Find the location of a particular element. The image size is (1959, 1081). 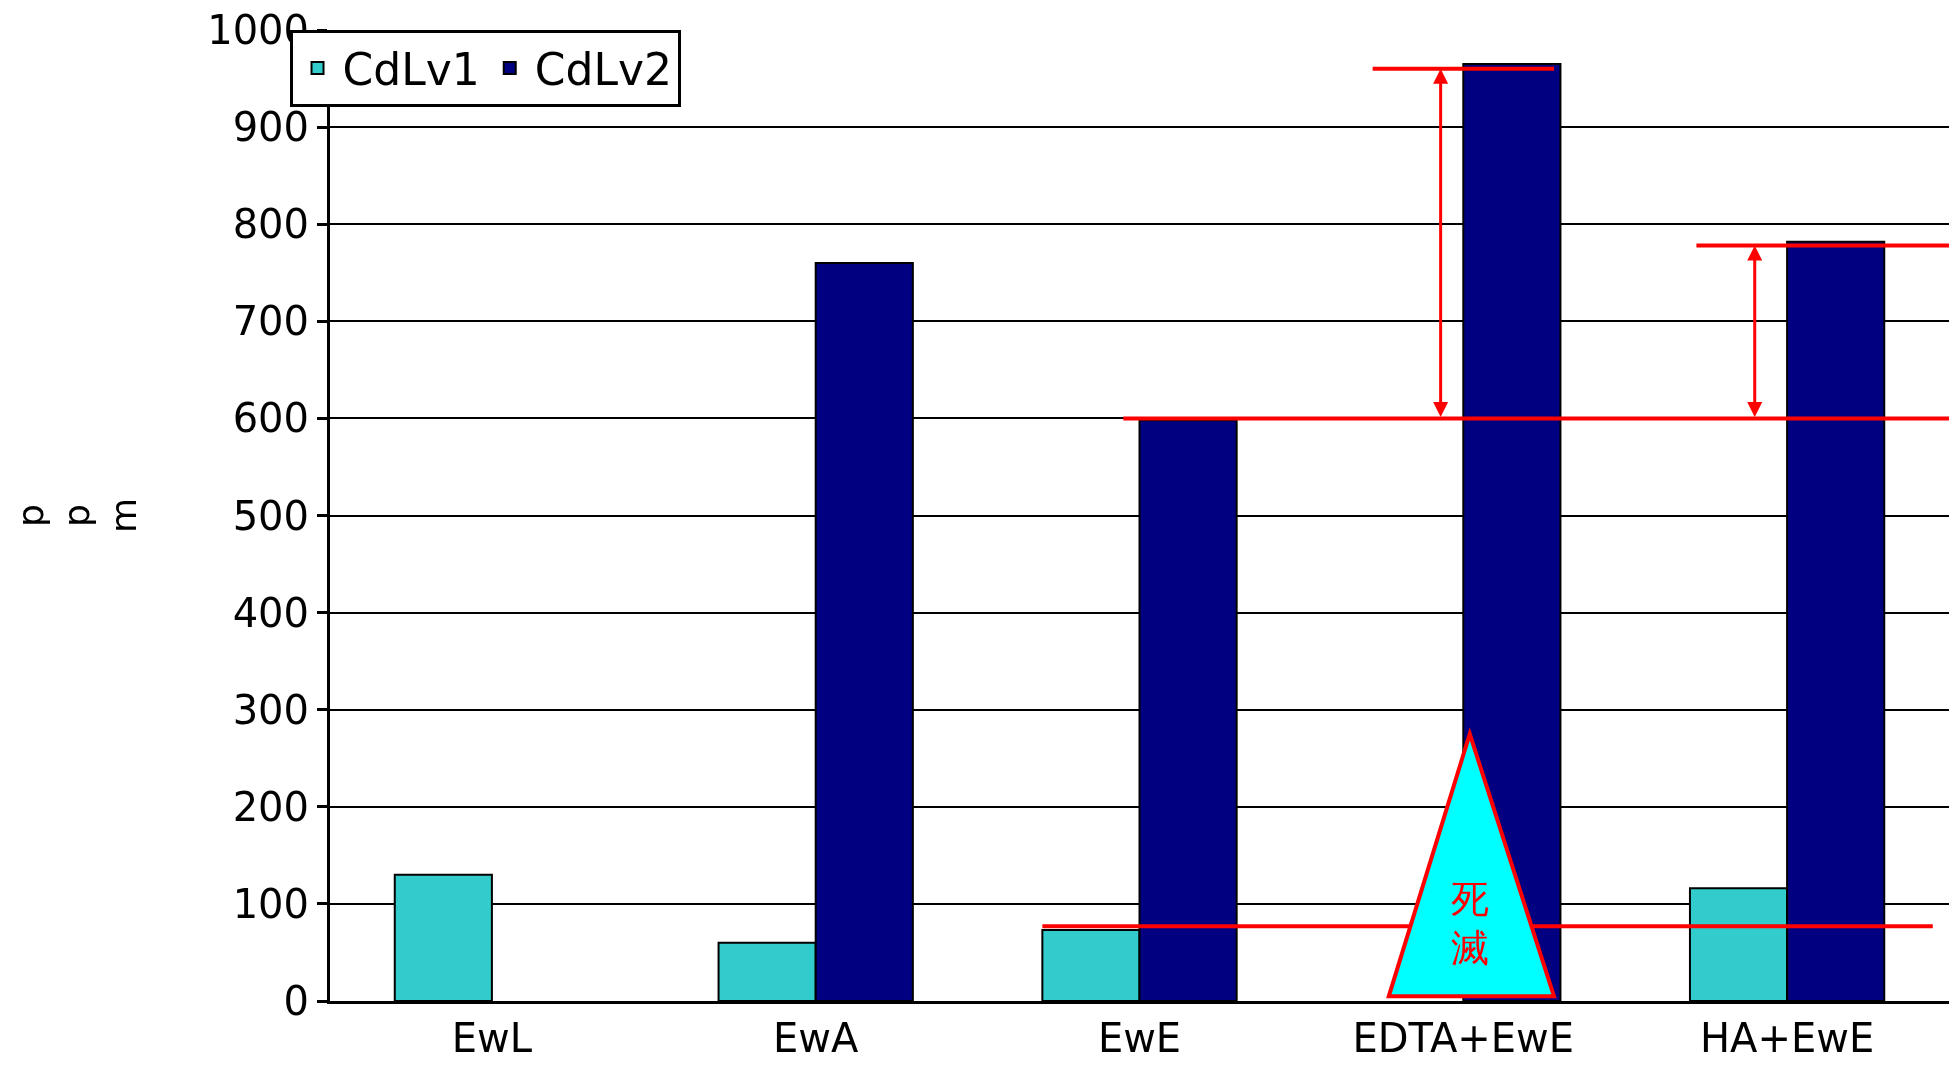

y-axis-title: ppm is located at coordinates (77, 515).